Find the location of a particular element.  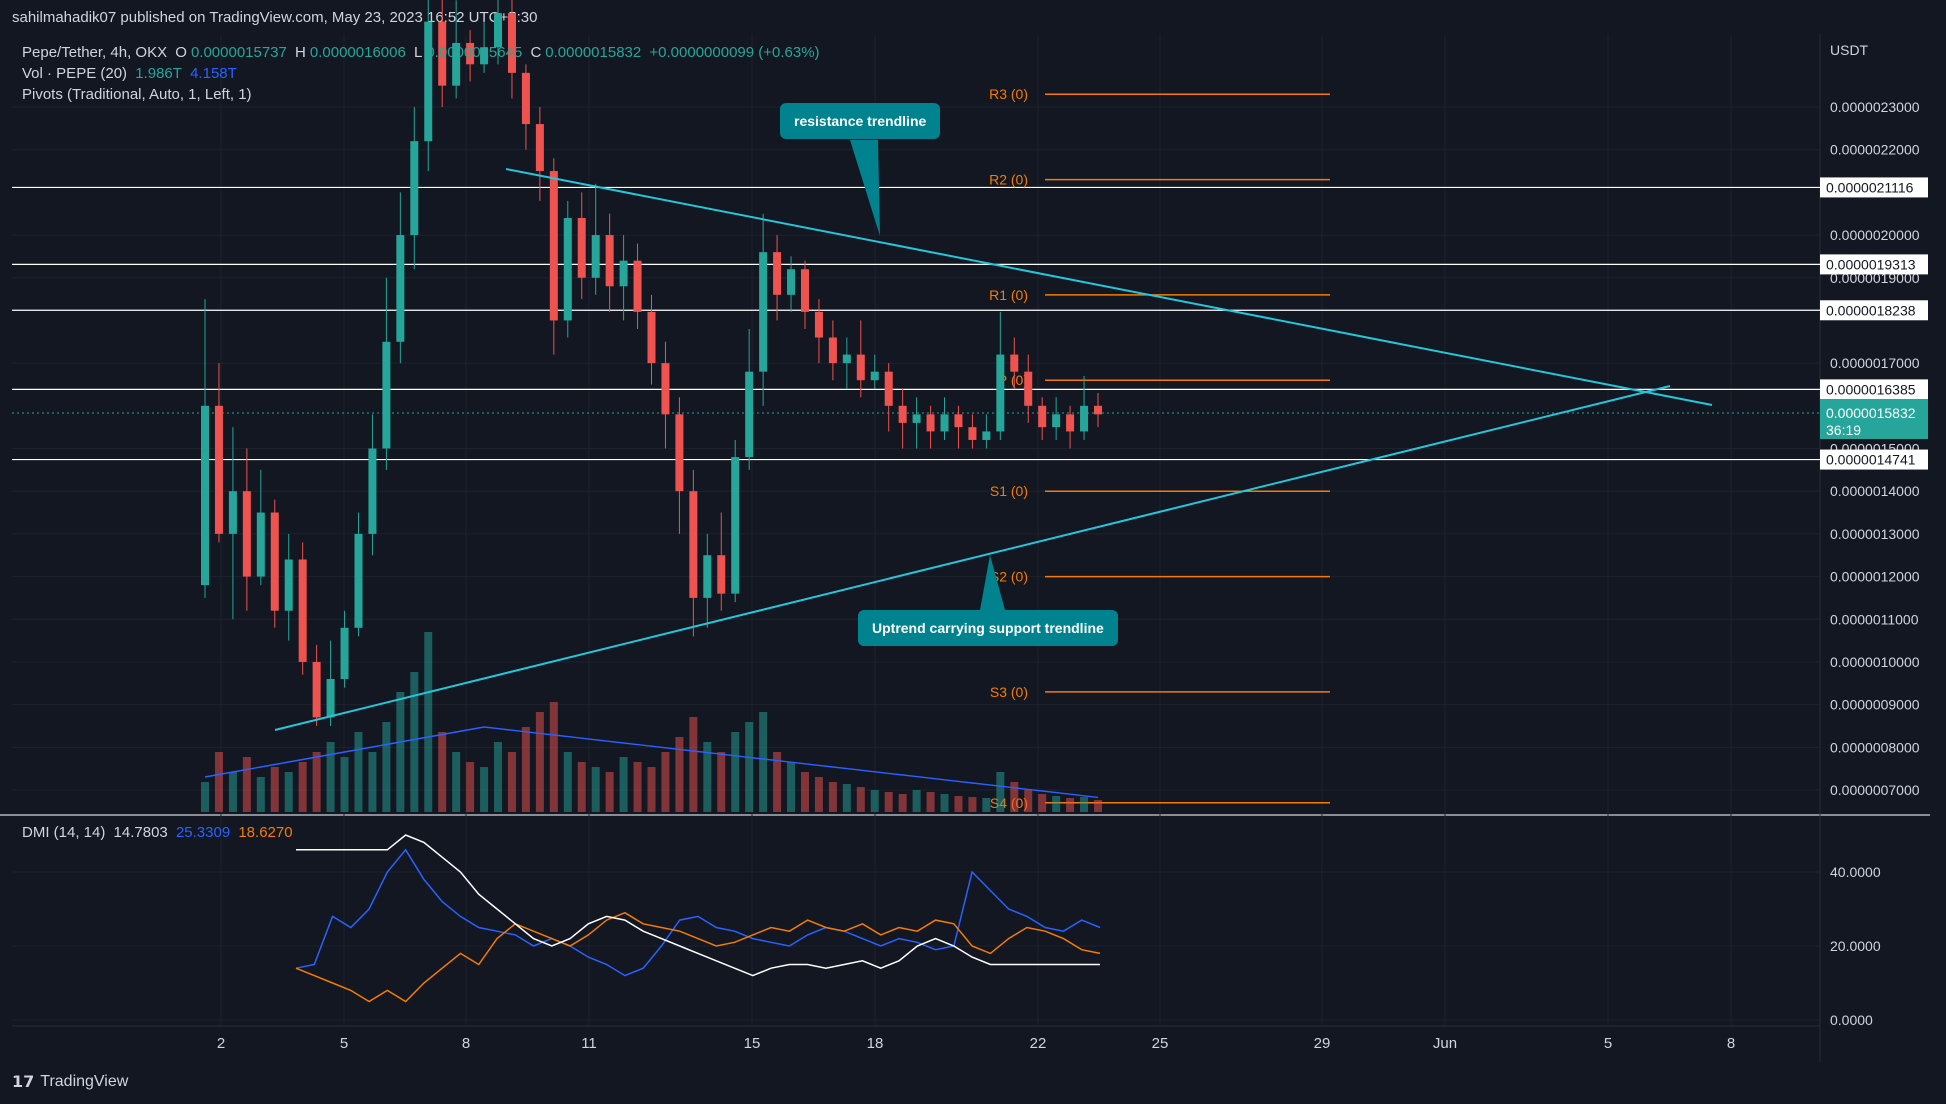

time-axis-tick: 22 is located at coordinates (1038, 1043).